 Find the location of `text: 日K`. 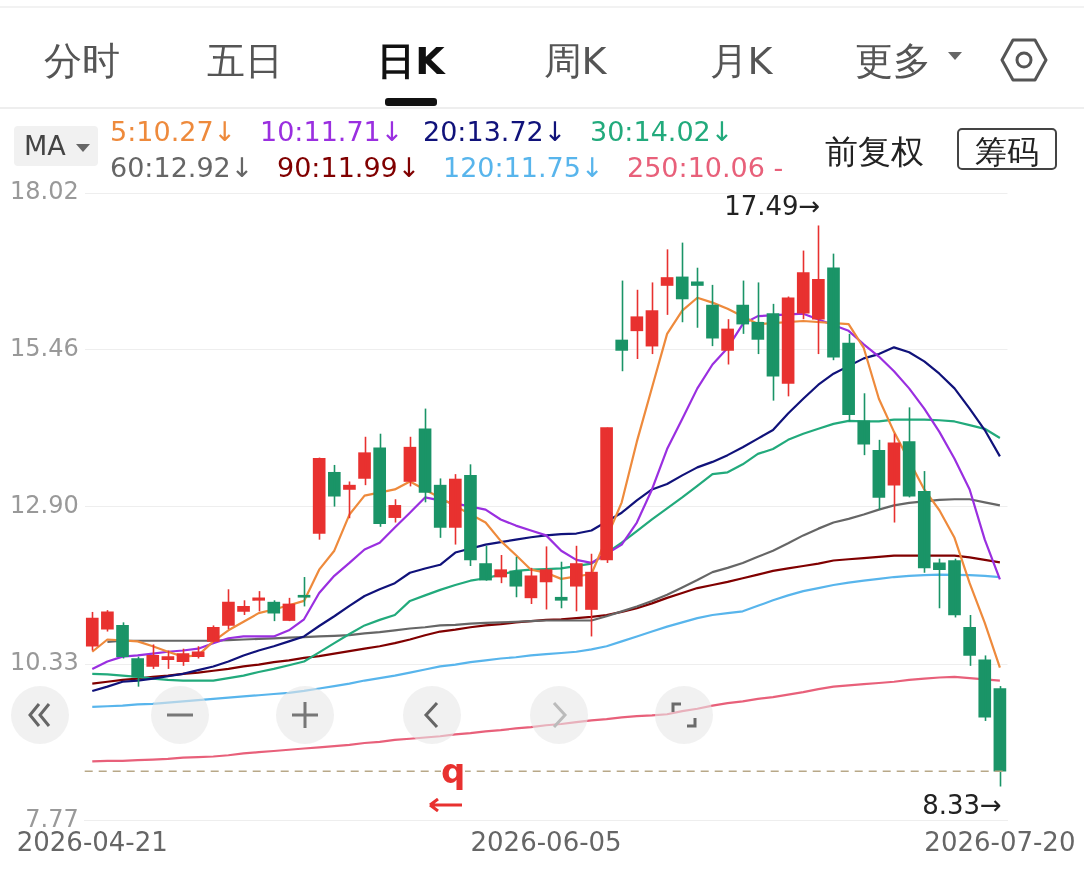

text: 日K is located at coordinates (411, 61).